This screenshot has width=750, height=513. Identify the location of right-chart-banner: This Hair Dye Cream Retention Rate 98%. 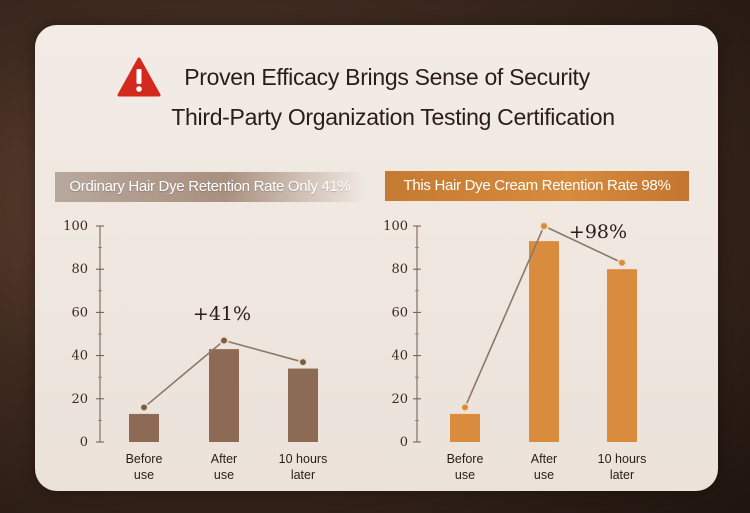
(537, 186).